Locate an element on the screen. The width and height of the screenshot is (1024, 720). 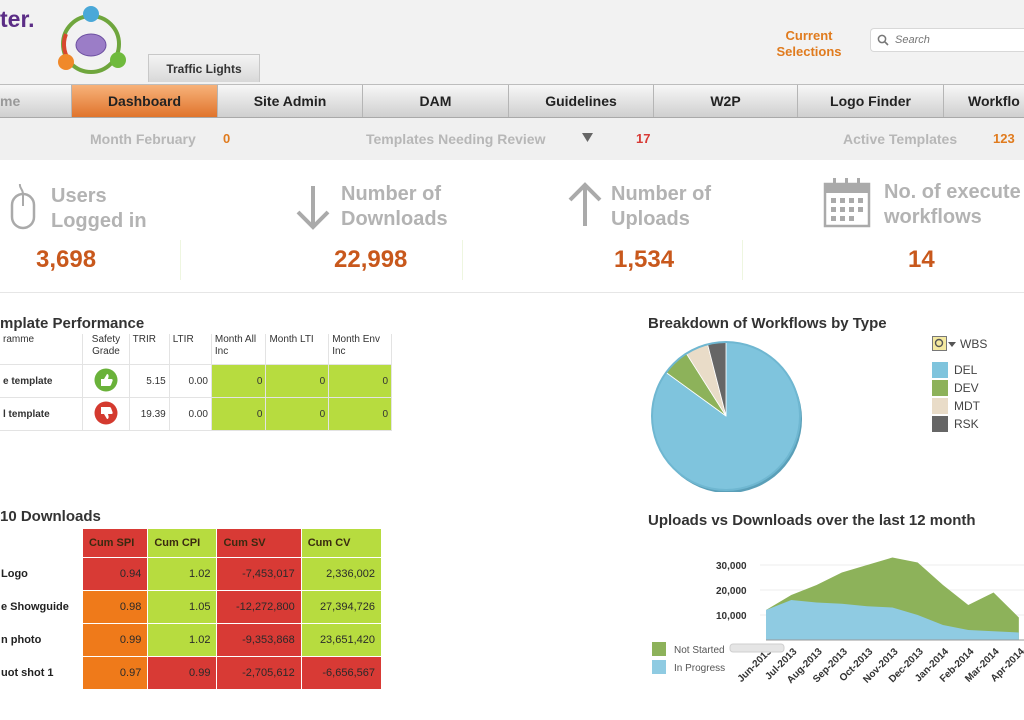
ltir-cell: 0.00 is located at coordinates (190, 381).